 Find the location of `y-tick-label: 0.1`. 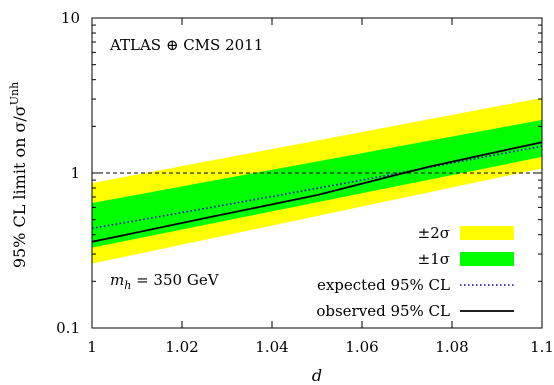

y-tick-label: 0.1 is located at coordinates (68, 328).